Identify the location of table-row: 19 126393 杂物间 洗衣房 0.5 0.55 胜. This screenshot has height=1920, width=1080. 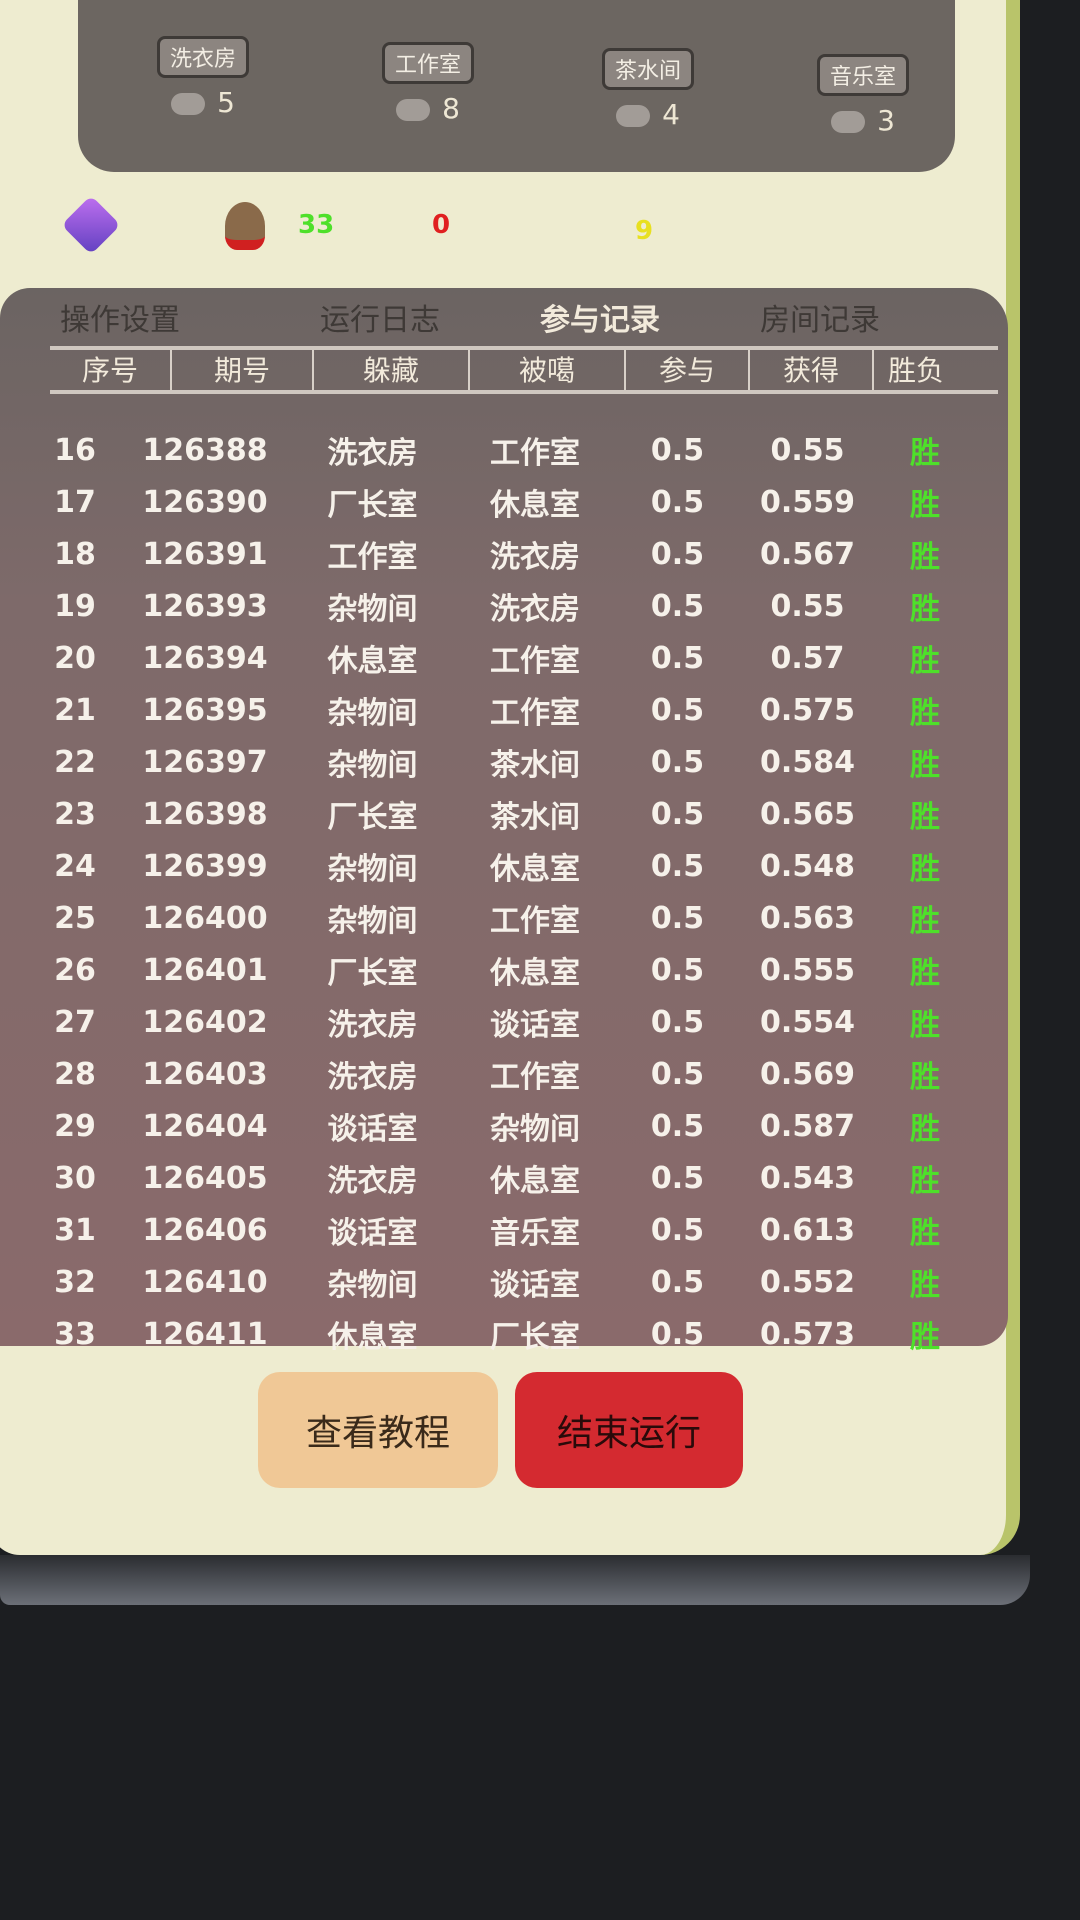
(504, 606).